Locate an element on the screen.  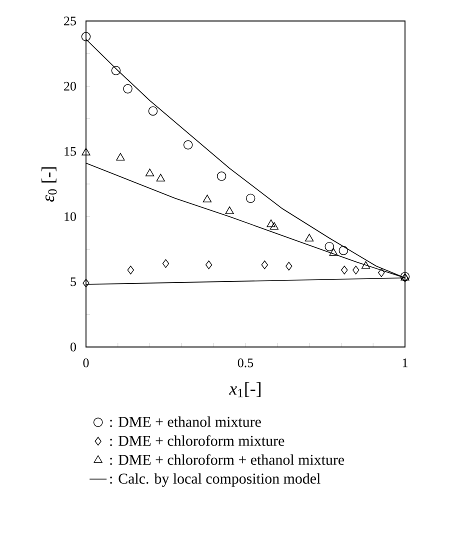
y-tick-label: 10 is located at coordinates (70, 216).